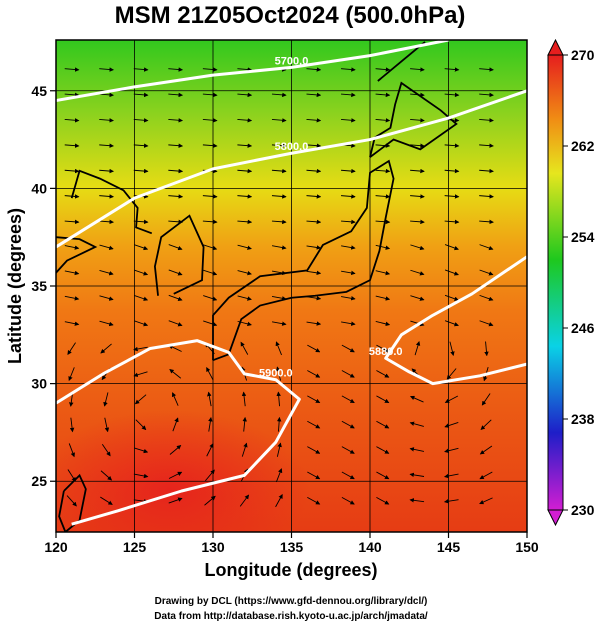 Image resolution: width=599 pixels, height=625 pixels. Describe the element at coordinates (555, 47) in the screenshot. I see `colorbar-max-arrow` at that location.